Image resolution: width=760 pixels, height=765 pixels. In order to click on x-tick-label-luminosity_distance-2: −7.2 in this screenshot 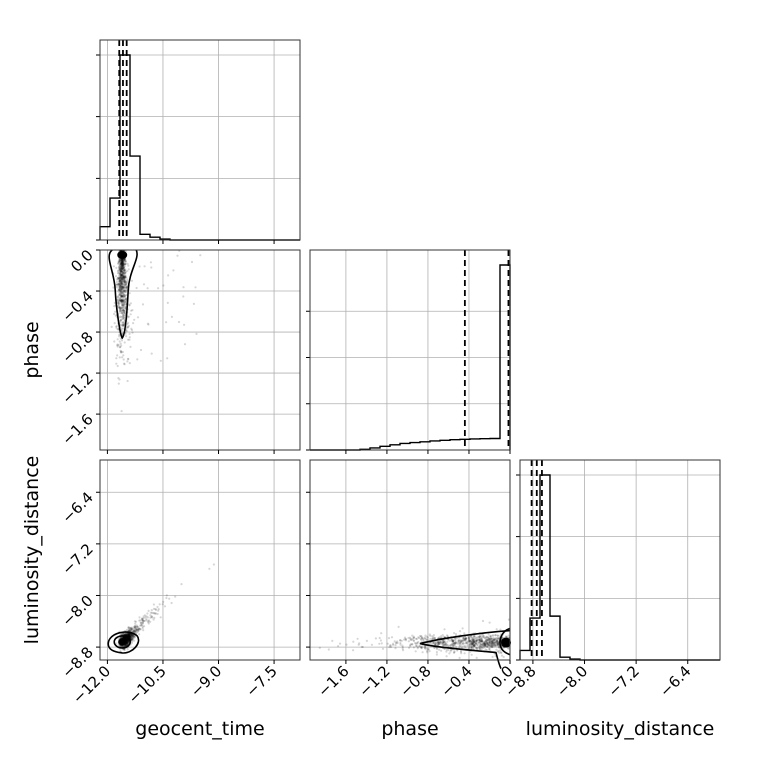, I will do `click(623, 681)`.